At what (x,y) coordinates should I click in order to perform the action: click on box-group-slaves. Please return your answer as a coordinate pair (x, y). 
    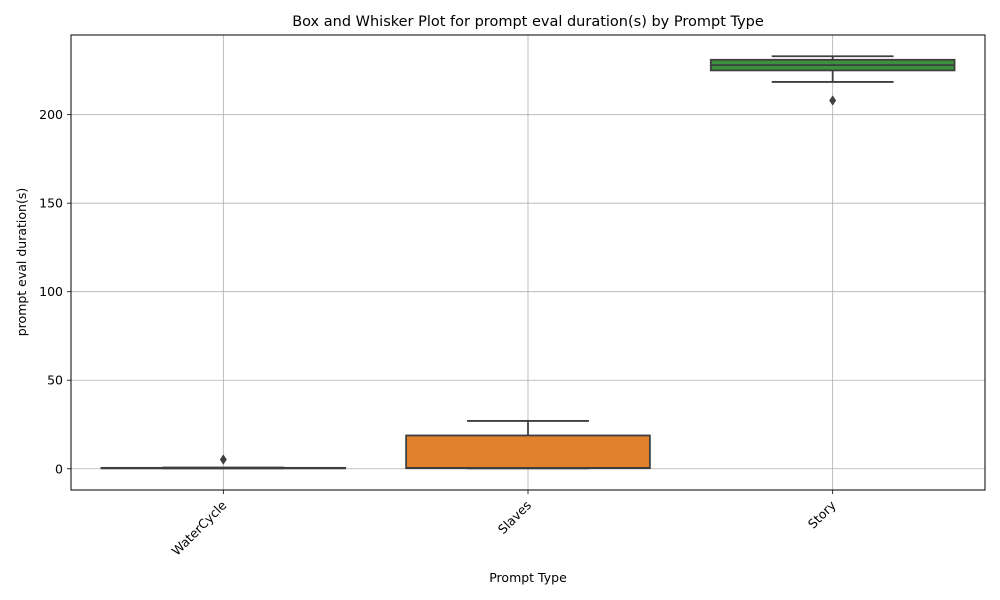
    Looking at the image, I should click on (528, 445).